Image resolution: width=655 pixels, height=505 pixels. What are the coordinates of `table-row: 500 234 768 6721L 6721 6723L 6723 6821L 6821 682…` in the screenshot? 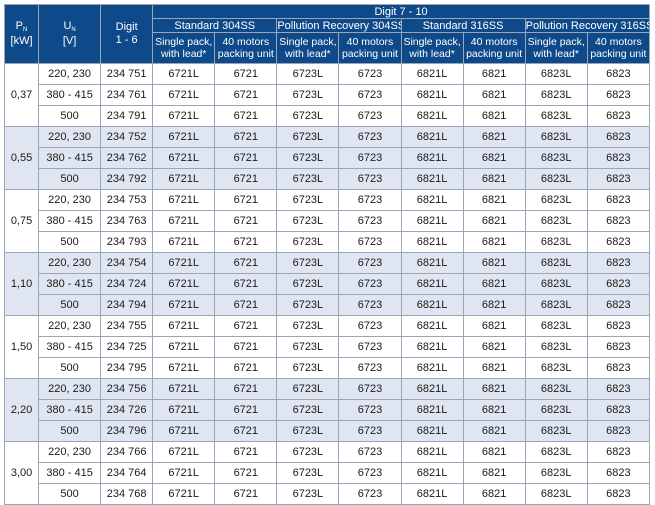 It's located at (328, 494).